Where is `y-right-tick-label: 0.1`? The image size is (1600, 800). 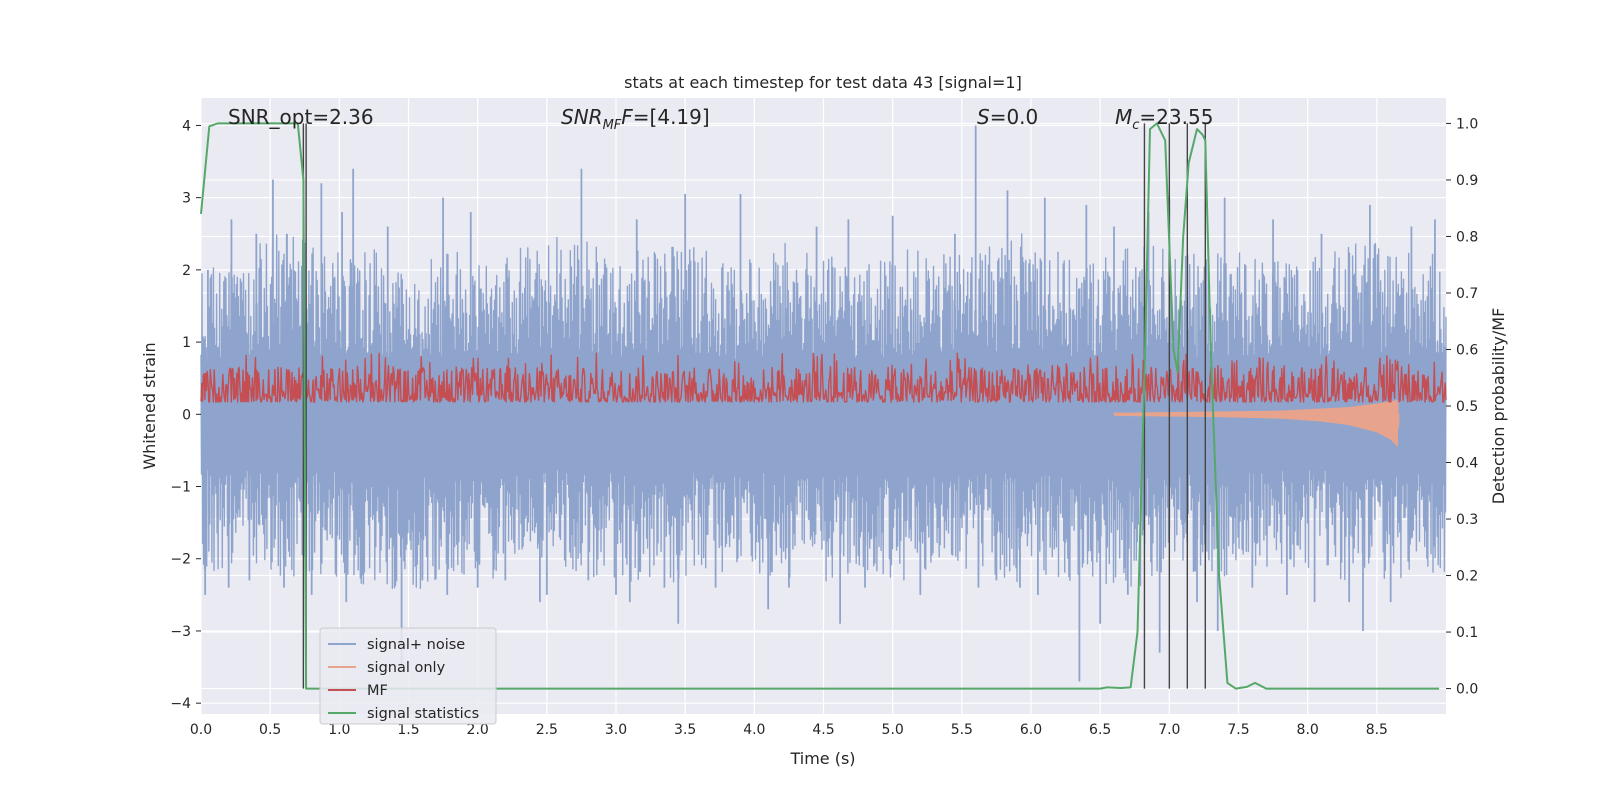
y-right-tick-label: 0.1 is located at coordinates (1467, 633).